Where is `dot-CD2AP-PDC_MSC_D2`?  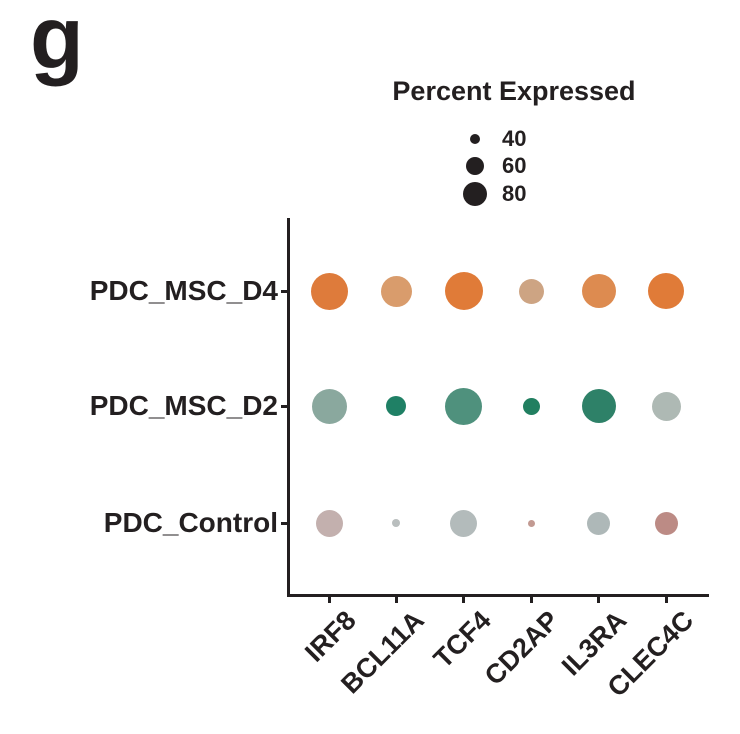 dot-CD2AP-PDC_MSC_D2 is located at coordinates (531, 406).